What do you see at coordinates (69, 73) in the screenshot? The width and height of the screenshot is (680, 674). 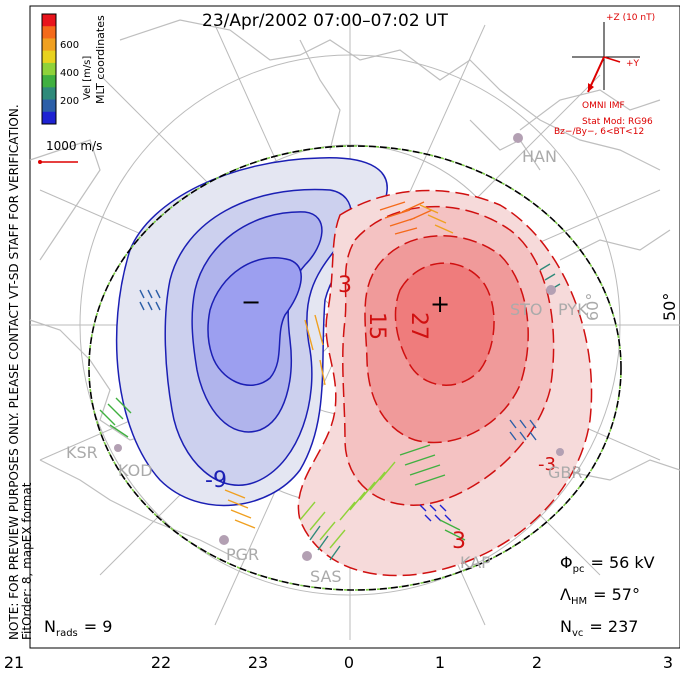 I see `cbar-tick-400: 400` at bounding box center [69, 73].